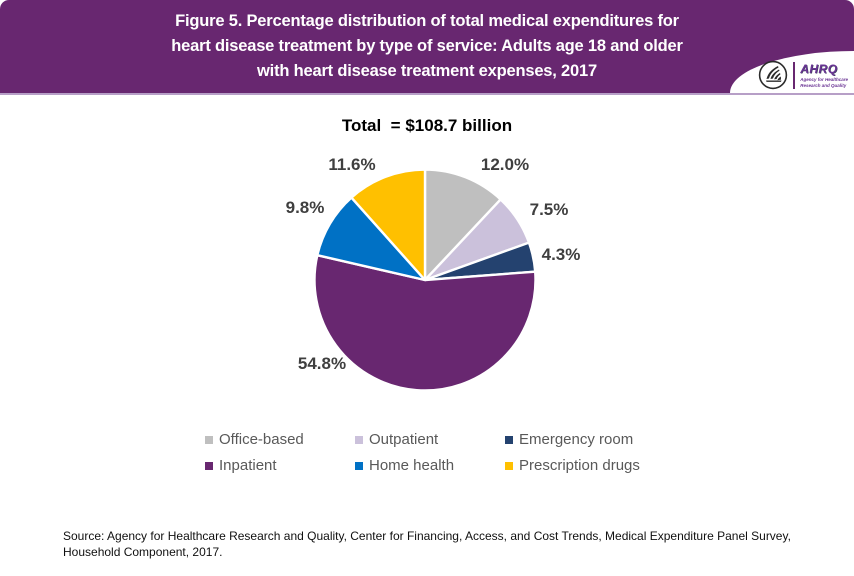 The image size is (854, 576). Describe the element at coordinates (388, 225) in the screenshot. I see `pie-slice-prescription-drugs` at that location.